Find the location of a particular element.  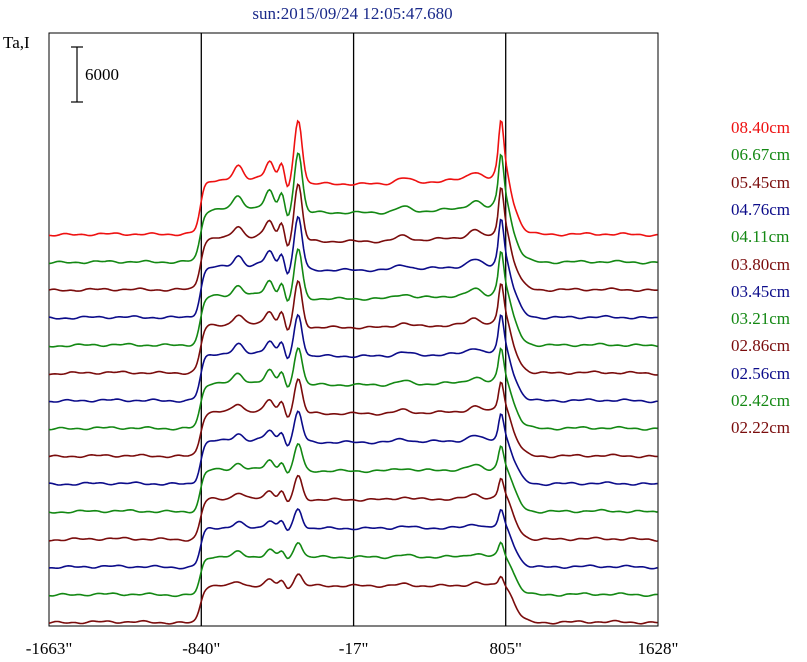

x-tick-label: -17" is located at coordinates (354, 648).